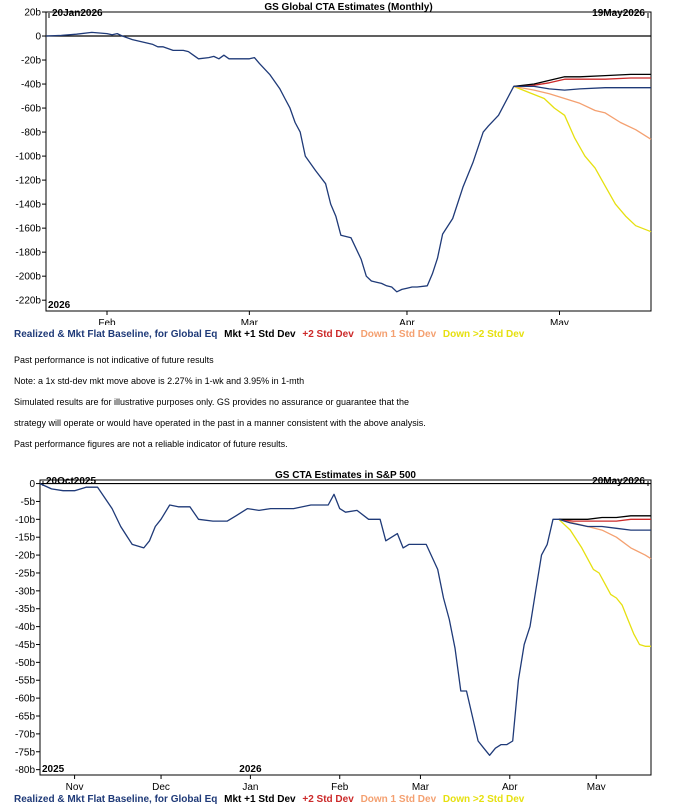 The height and width of the screenshot is (806, 678). What do you see at coordinates (25, 663) in the screenshot?
I see `y-tick-label: -50b` at bounding box center [25, 663].